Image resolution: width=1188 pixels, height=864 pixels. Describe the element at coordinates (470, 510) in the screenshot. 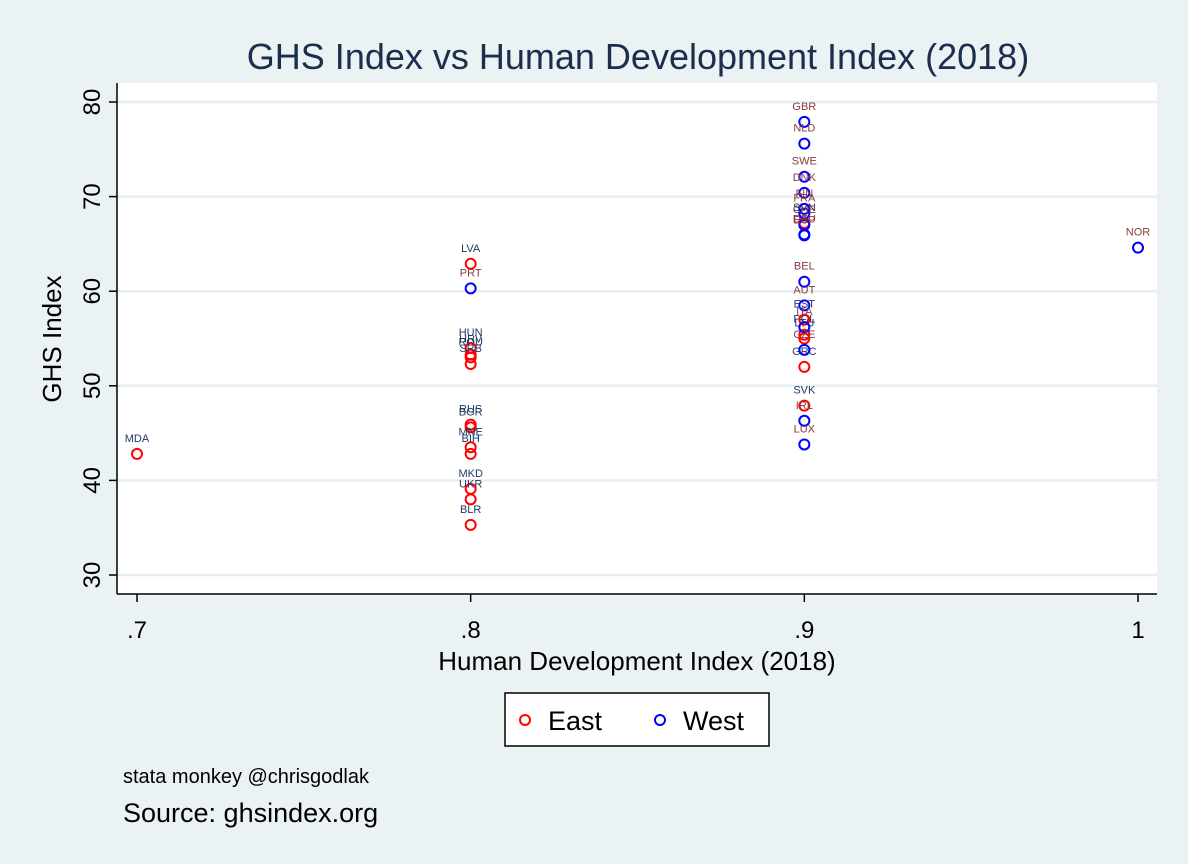

I see `data-label-blr: BLR` at that location.